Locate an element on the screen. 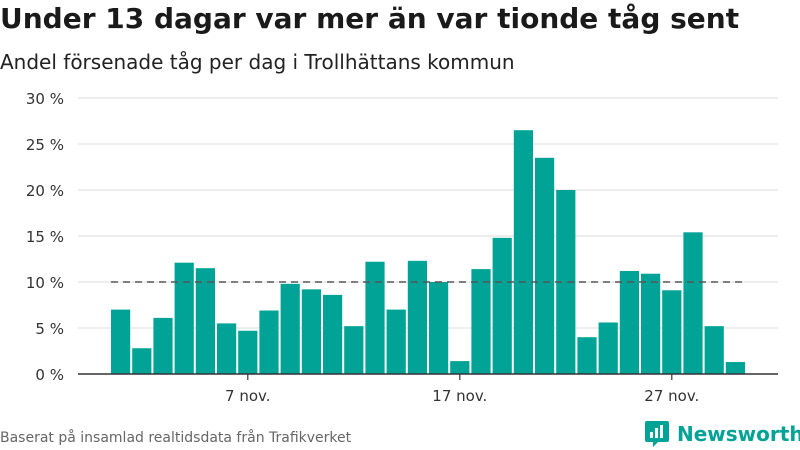 This screenshot has width=800, height=450. y-tick-label: 25 % is located at coordinates (45, 145).